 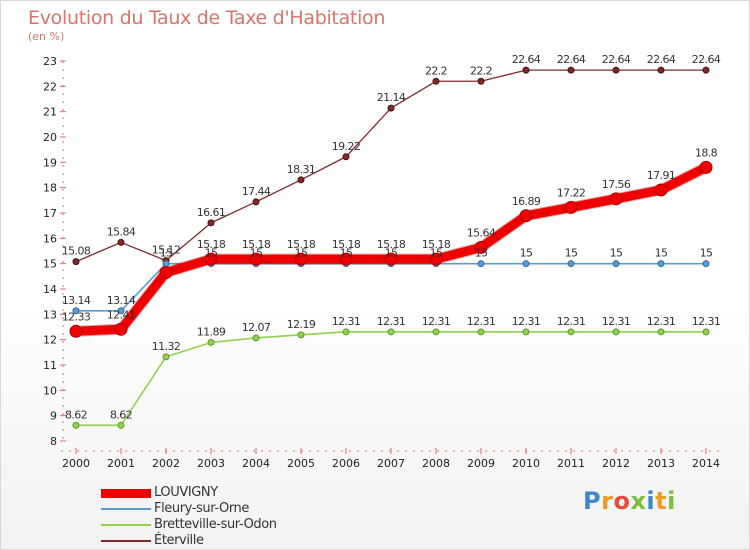 I want to click on data-label-louvigny: 12.33, so click(x=76, y=316).